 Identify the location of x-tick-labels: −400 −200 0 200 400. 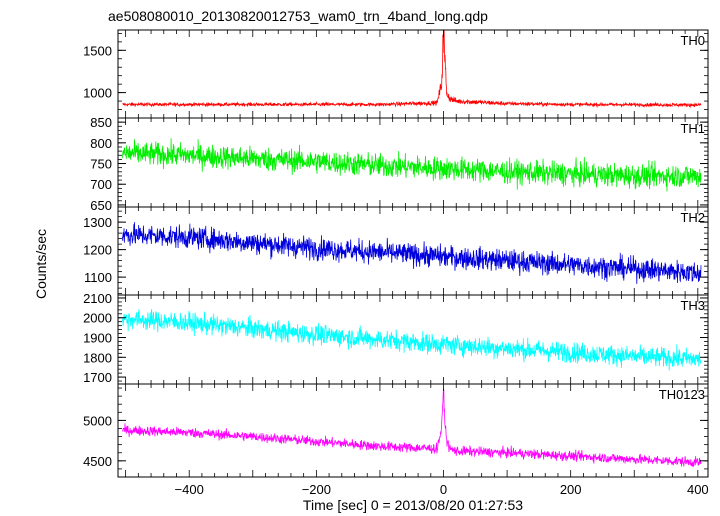
(442, 489).